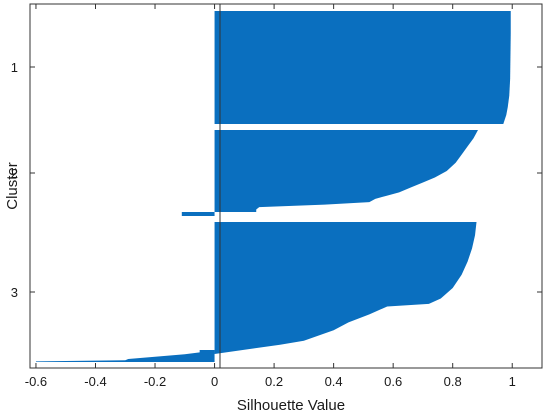  Describe the element at coordinates (125, 356) in the screenshot. I see `cluster-3-negative-silhouette` at that location.